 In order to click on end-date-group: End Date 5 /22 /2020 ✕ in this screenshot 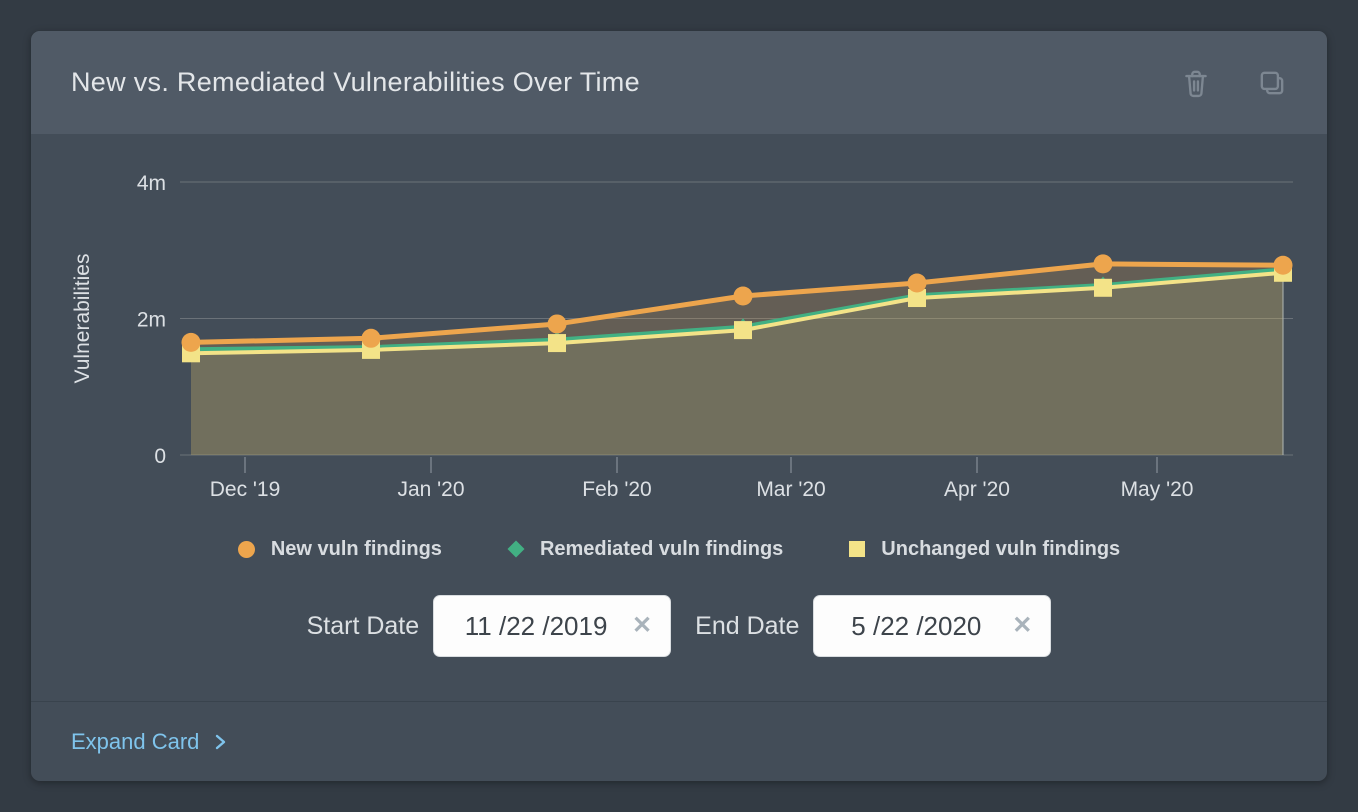, I will do `click(873, 626)`.